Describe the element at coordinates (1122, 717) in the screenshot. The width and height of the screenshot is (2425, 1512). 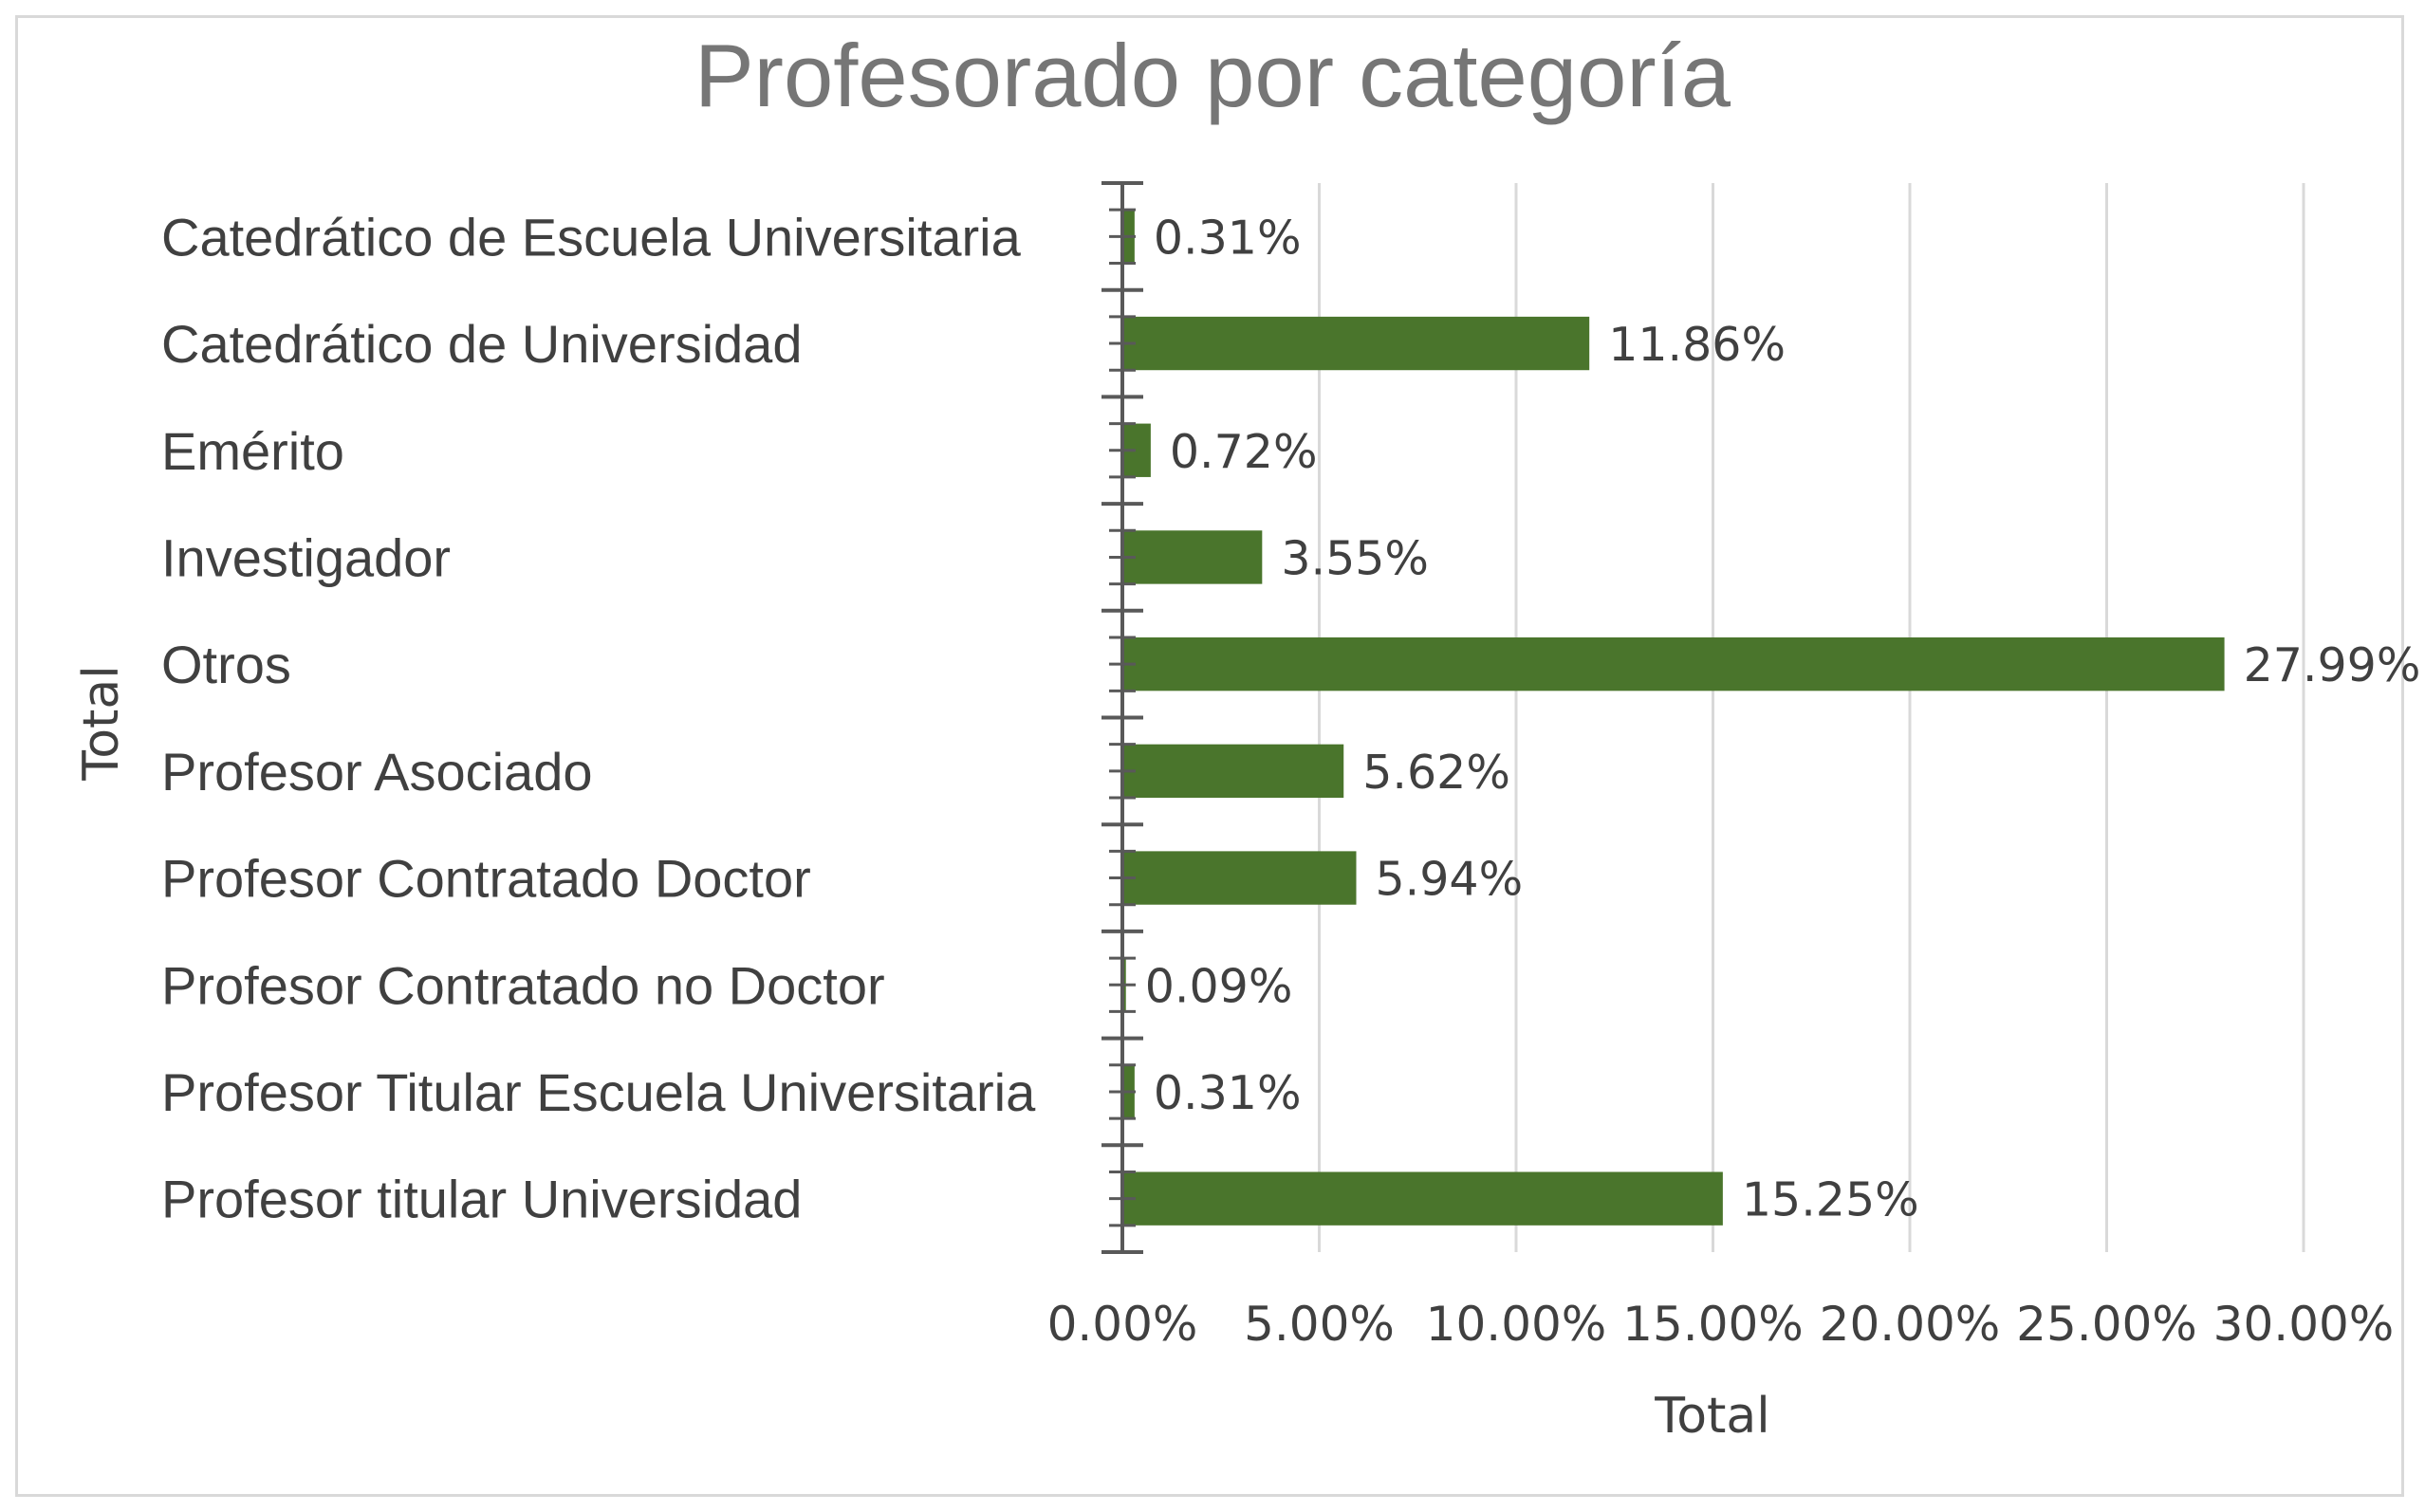
I see `category-axis` at that location.